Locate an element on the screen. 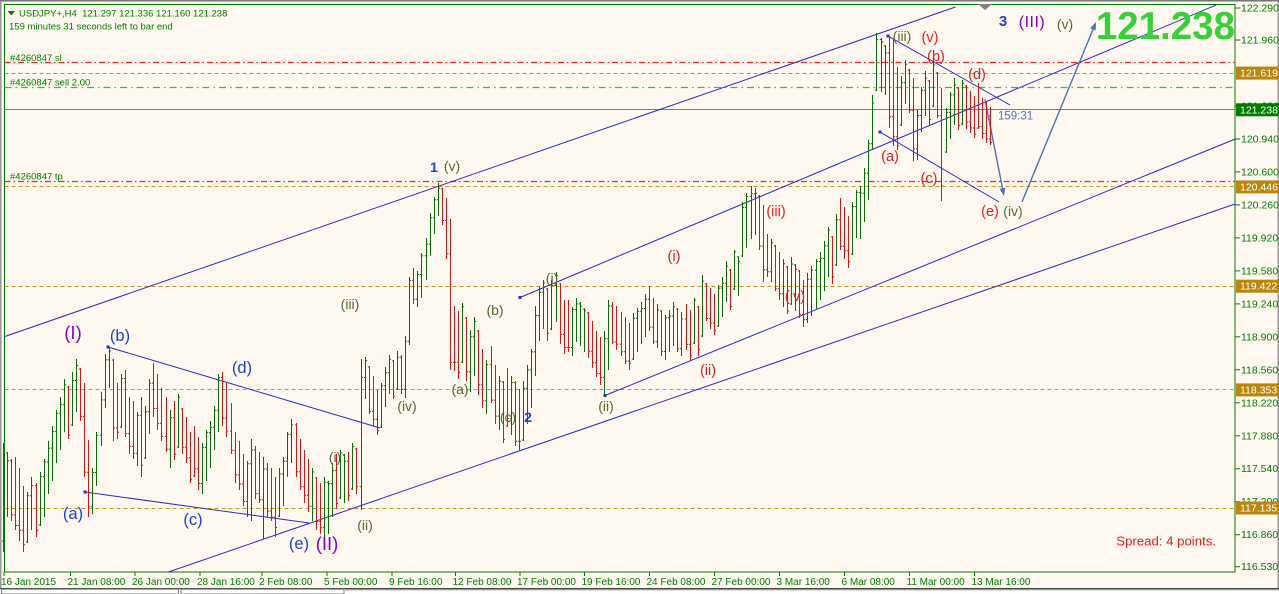 The height and width of the screenshot is (594, 1279). svg-text: 119.240 is located at coordinates (1259, 304).